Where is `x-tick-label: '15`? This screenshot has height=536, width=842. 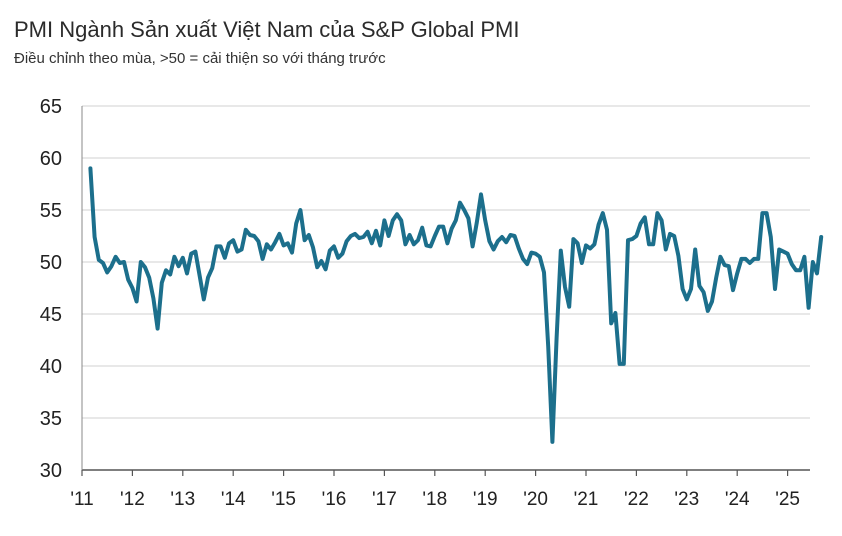
x-tick-label: '15 is located at coordinates (283, 499).